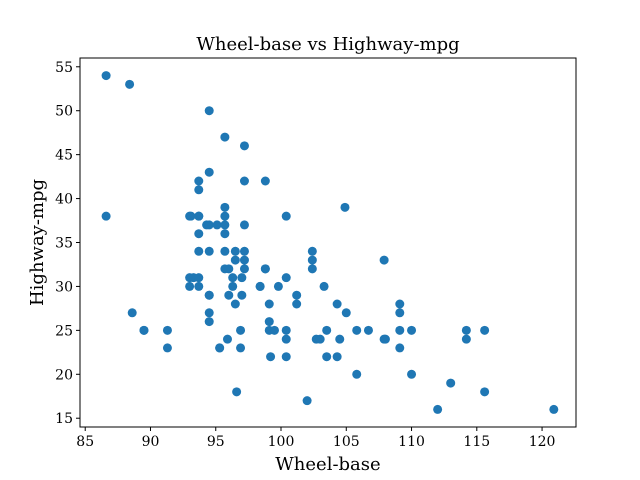 The width and height of the screenshot is (640, 480). What do you see at coordinates (151, 442) in the screenshot?
I see `x-tick-label: 90` at bounding box center [151, 442].